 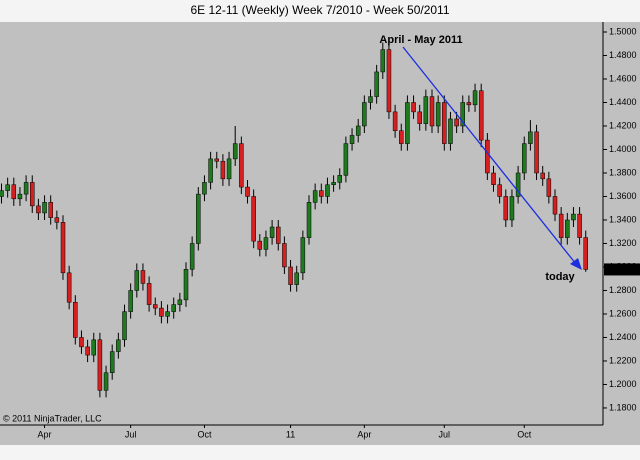 I want to click on arrow-head, so click(x=576, y=264).